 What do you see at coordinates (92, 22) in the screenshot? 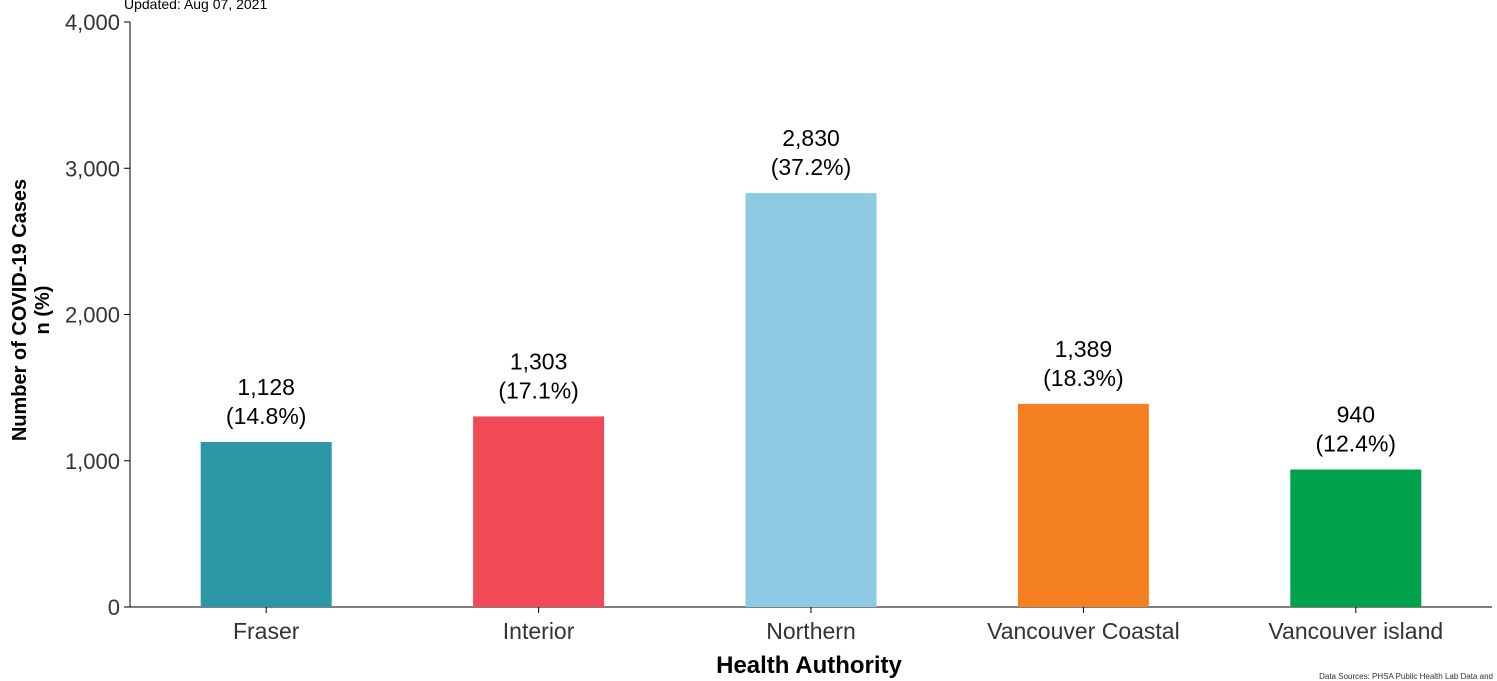
I see `y-tick-label: 4,000` at bounding box center [92, 22].